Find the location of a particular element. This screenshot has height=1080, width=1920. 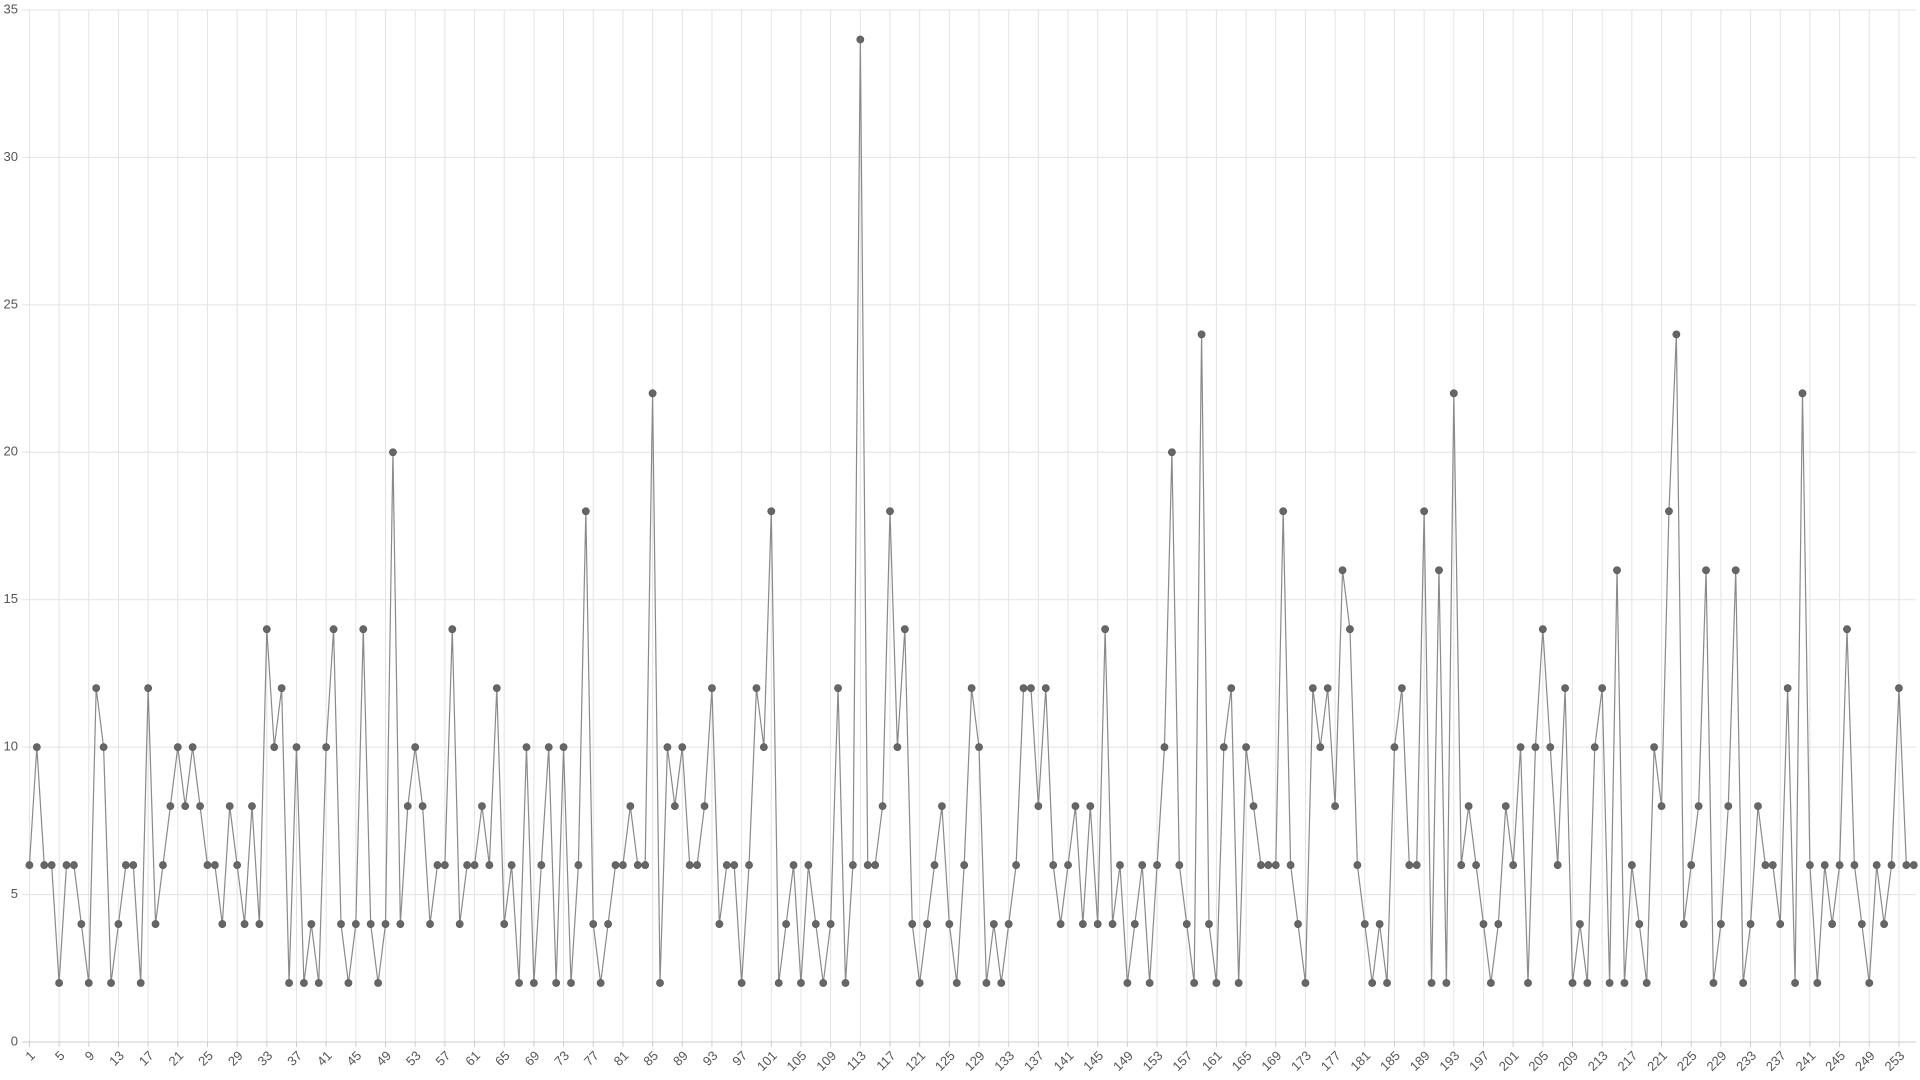

x-tick-label: 29 is located at coordinates (235, 1058).